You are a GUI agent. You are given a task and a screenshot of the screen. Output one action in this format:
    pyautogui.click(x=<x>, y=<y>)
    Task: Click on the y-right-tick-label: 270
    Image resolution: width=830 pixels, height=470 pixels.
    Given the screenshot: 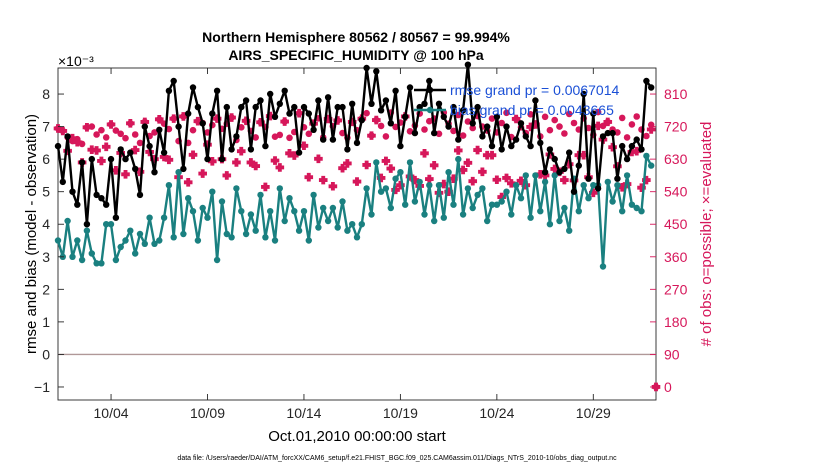 What is the action you would take?
    pyautogui.click(x=676, y=289)
    